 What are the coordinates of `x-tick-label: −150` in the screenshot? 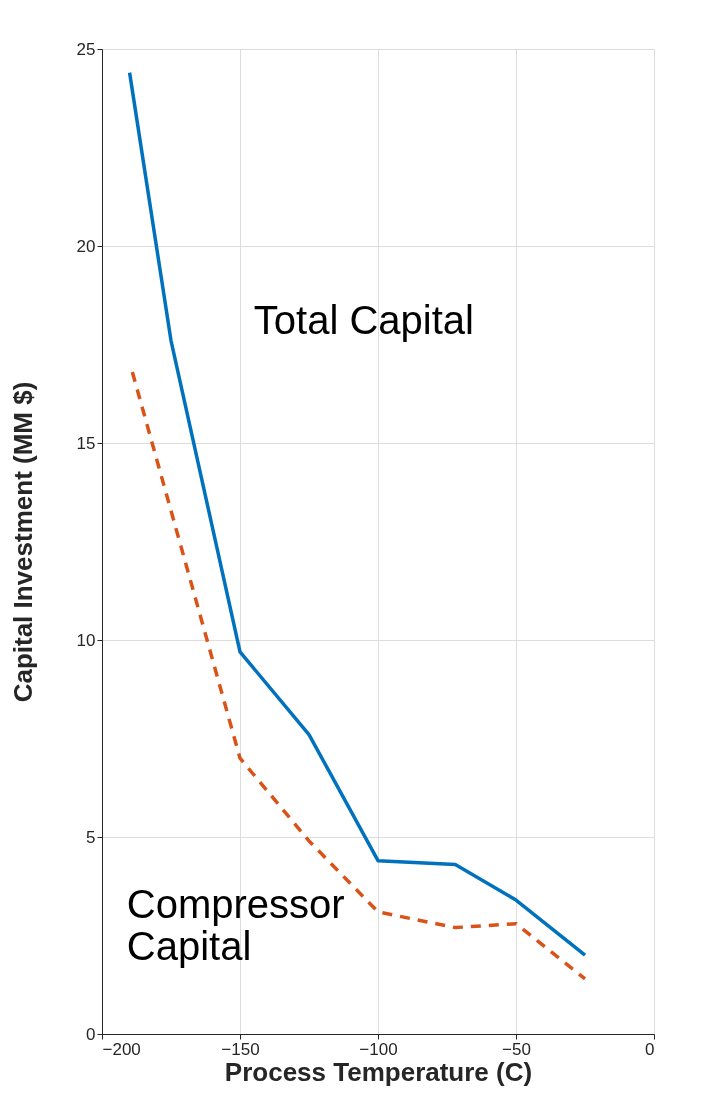 It's located at (240, 1049).